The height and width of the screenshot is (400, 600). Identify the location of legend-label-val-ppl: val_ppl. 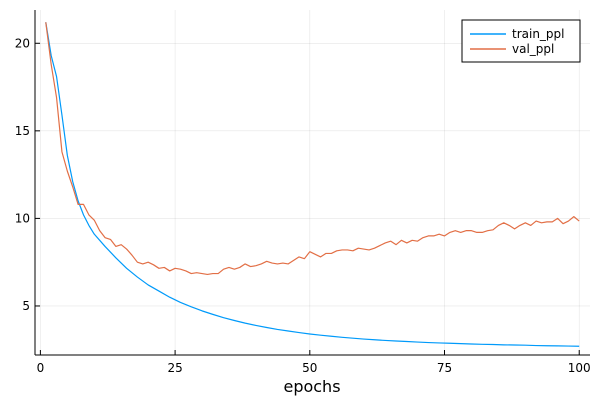
(533, 49).